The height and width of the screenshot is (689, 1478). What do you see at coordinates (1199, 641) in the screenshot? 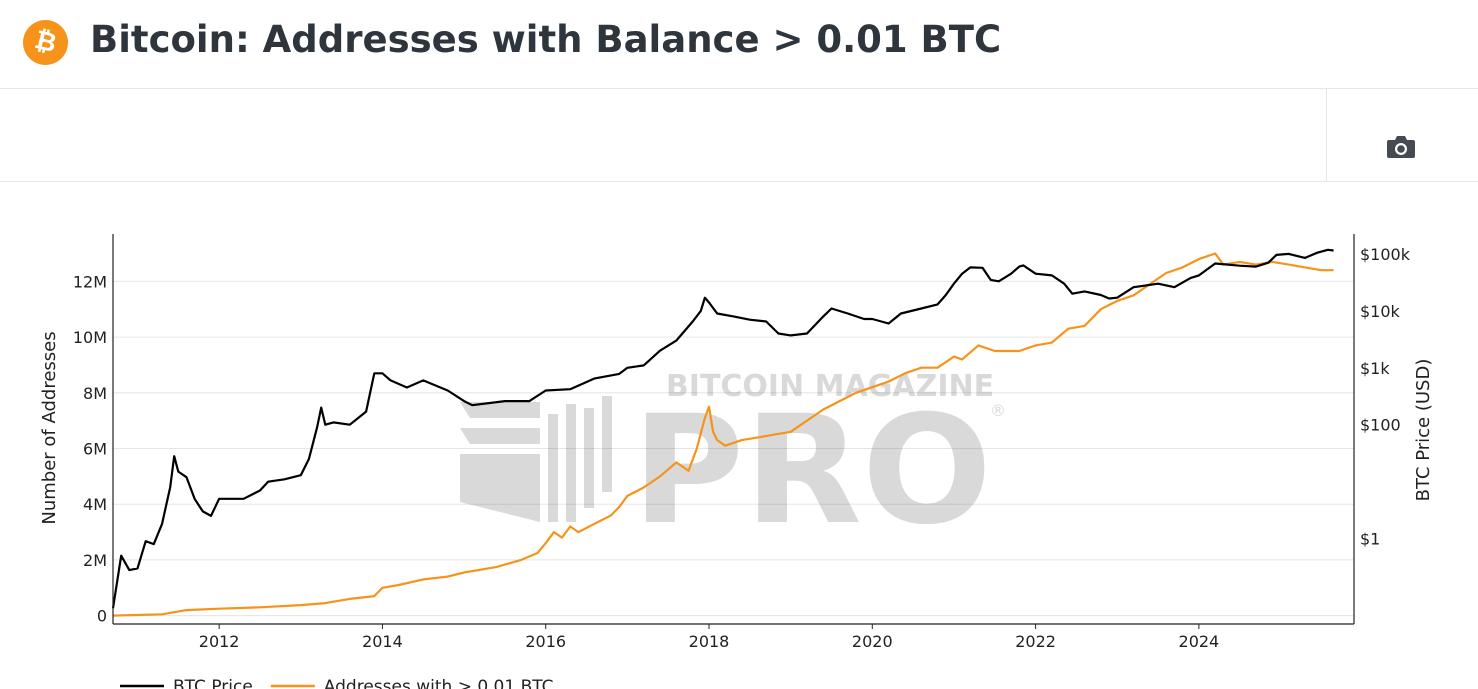
I see `x-tick-label: 2024` at bounding box center [1199, 641].